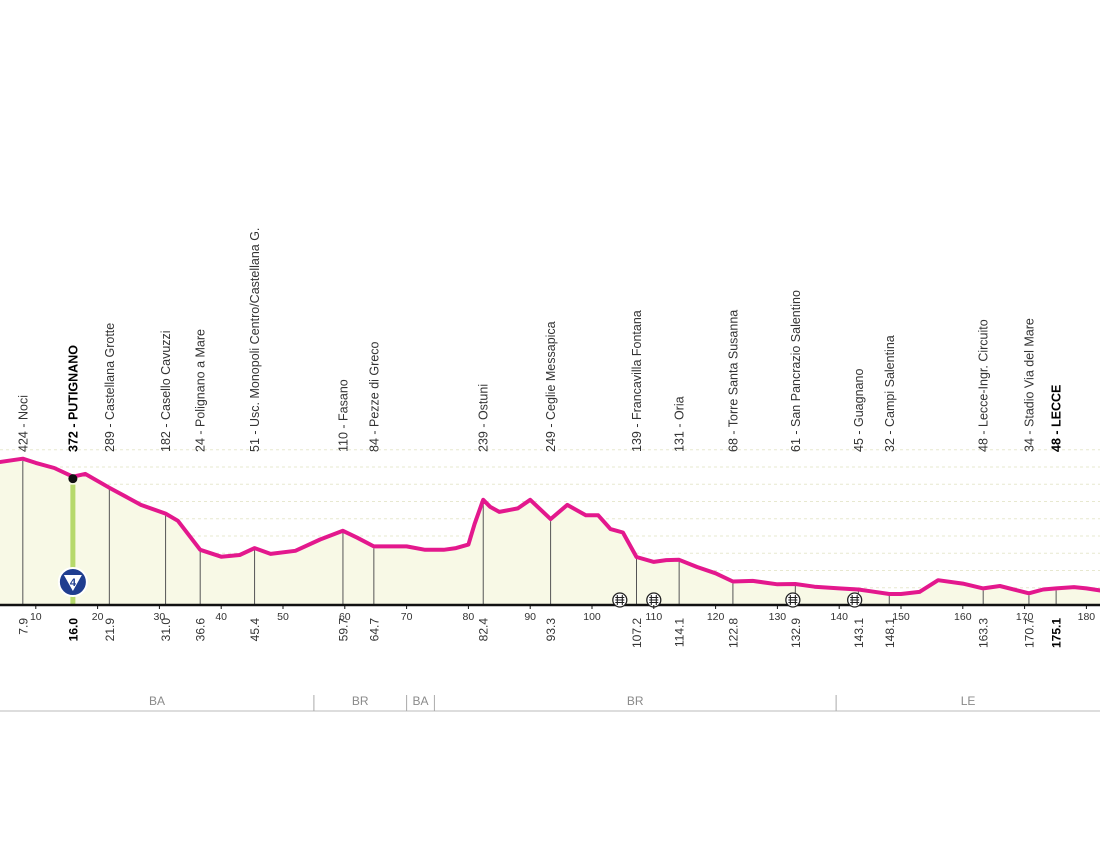  I want to click on province-band: BA BR BA BR LE, so click(550, 703).